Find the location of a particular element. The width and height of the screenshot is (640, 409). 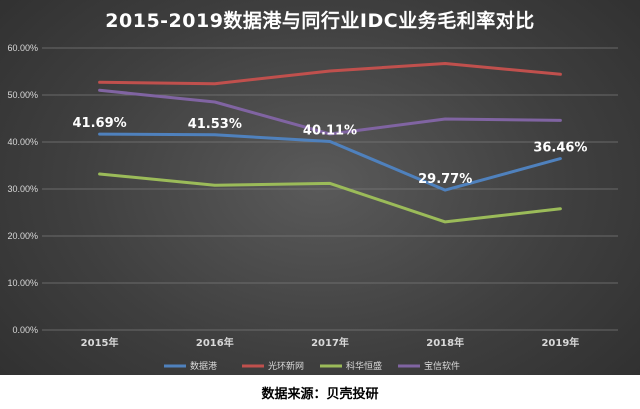

legend-label: 科华恒盛 is located at coordinates (364, 366).